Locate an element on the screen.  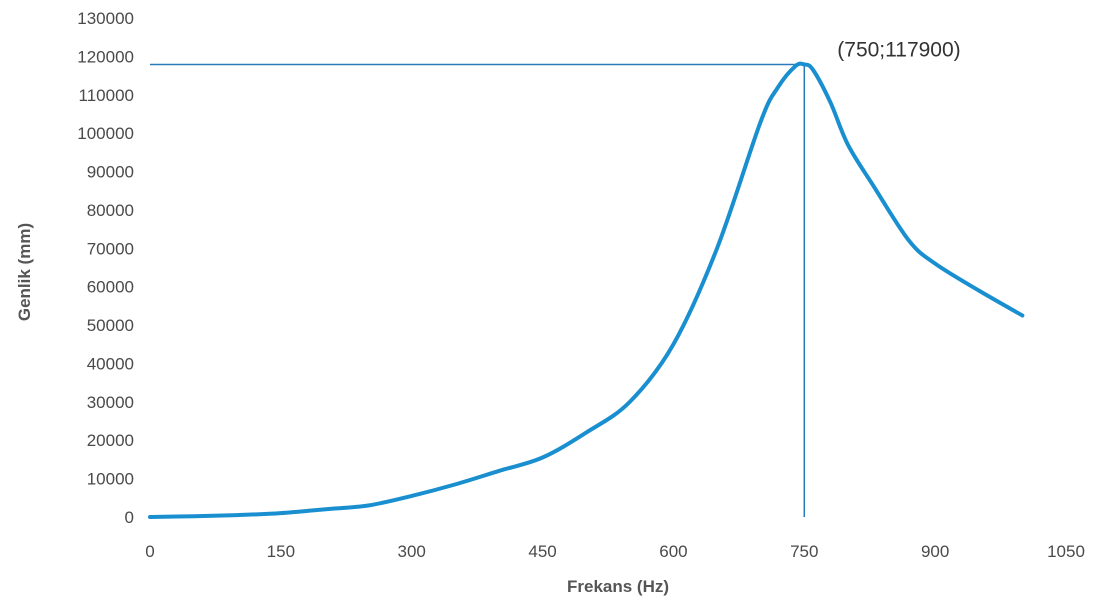
annotation-layer: (750;117900) is located at coordinates (898, 49).